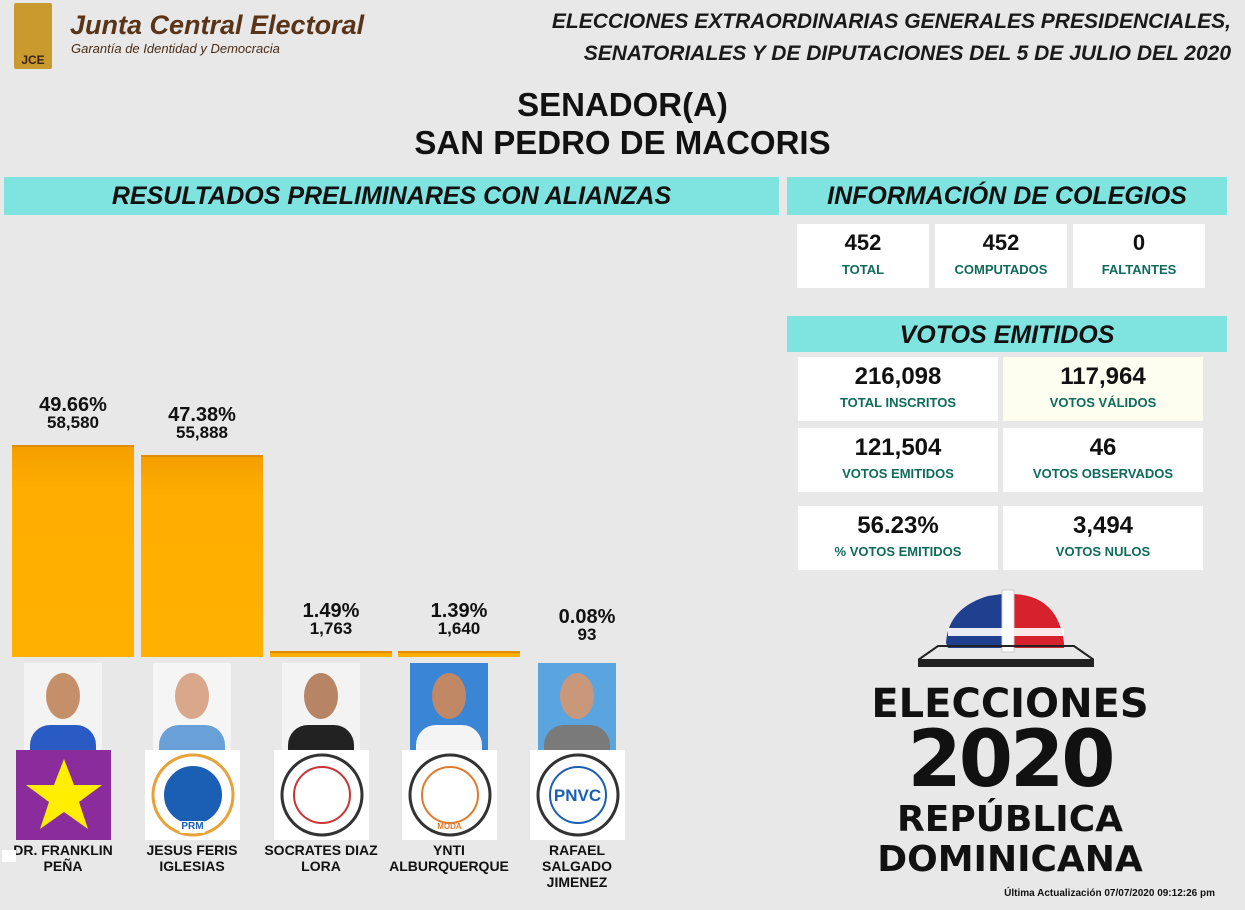 Image resolution: width=1245 pixels, height=910 pixels. Describe the element at coordinates (898, 447) in the screenshot. I see `card-value: 121,504` at that location.